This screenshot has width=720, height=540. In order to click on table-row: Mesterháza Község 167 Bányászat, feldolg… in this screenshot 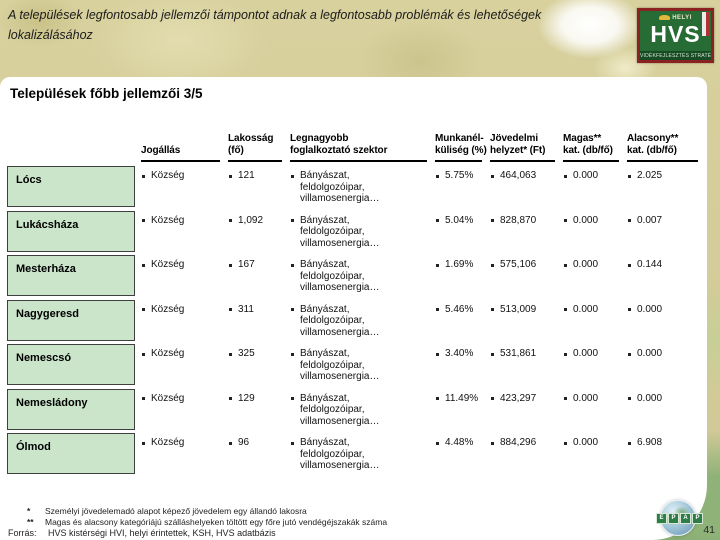, I will do `click(353, 275)`.